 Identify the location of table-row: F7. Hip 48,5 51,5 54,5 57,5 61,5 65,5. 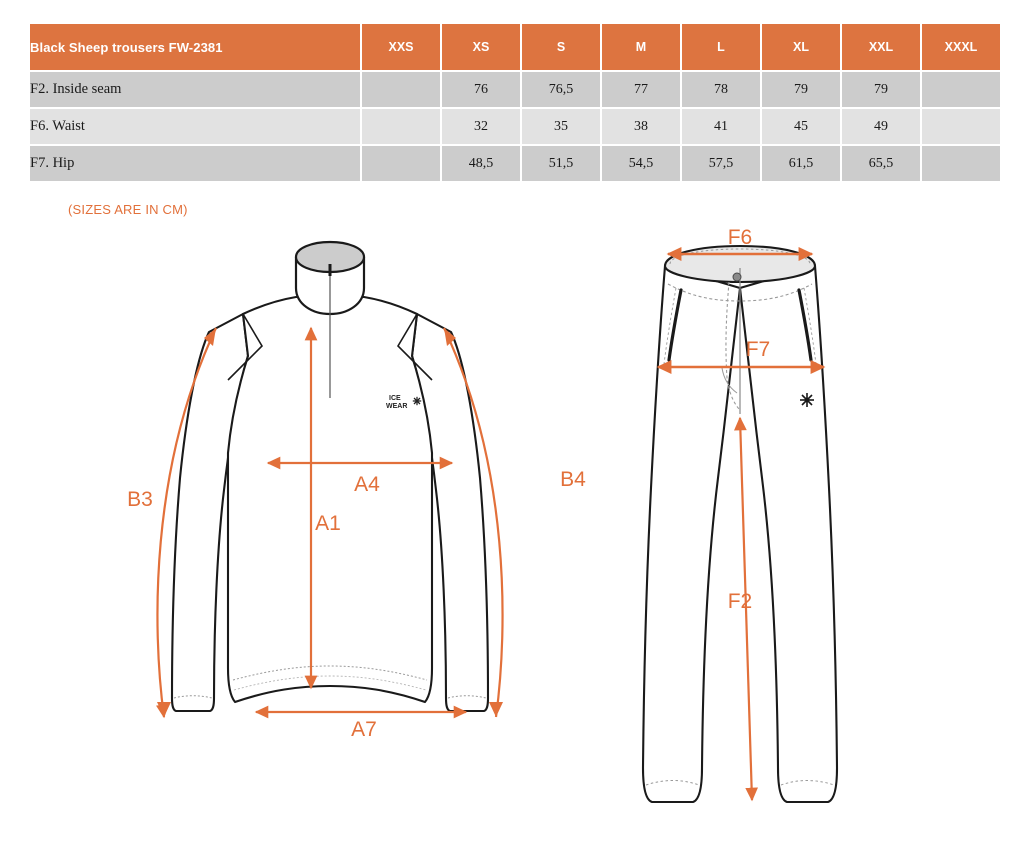
(515, 163).